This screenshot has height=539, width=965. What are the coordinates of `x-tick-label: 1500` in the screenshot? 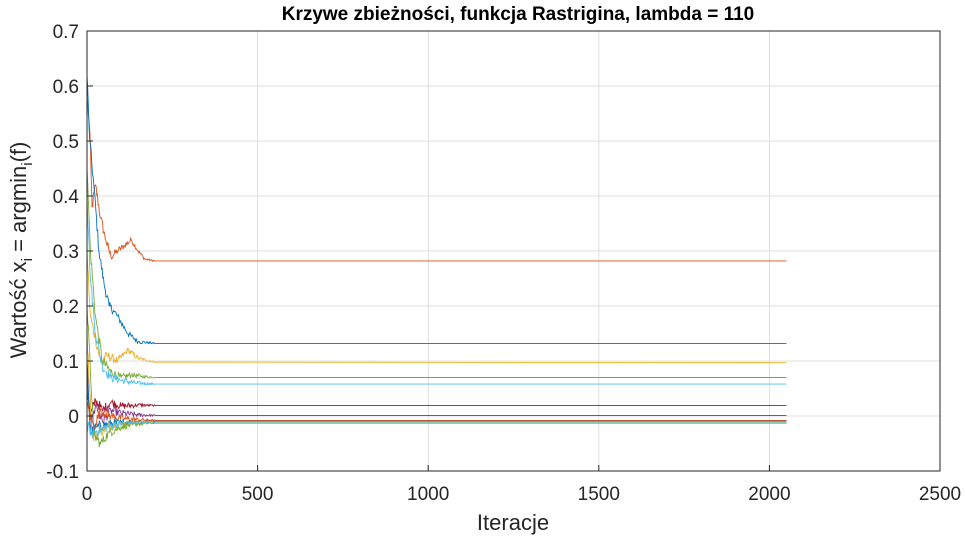 It's located at (599, 494).